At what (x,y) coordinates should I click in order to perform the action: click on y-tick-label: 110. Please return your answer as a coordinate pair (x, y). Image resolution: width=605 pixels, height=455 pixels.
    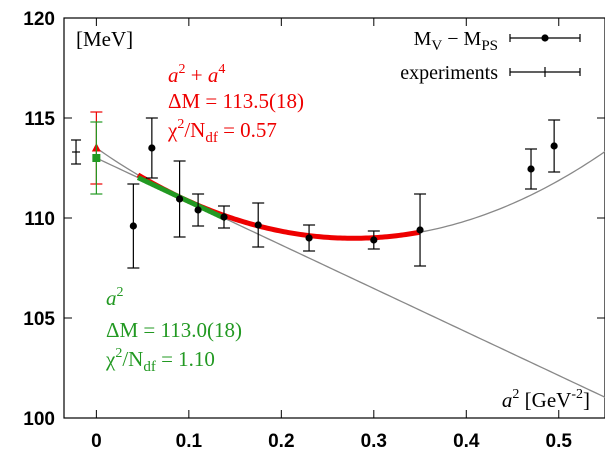
    Looking at the image, I should click on (39, 219).